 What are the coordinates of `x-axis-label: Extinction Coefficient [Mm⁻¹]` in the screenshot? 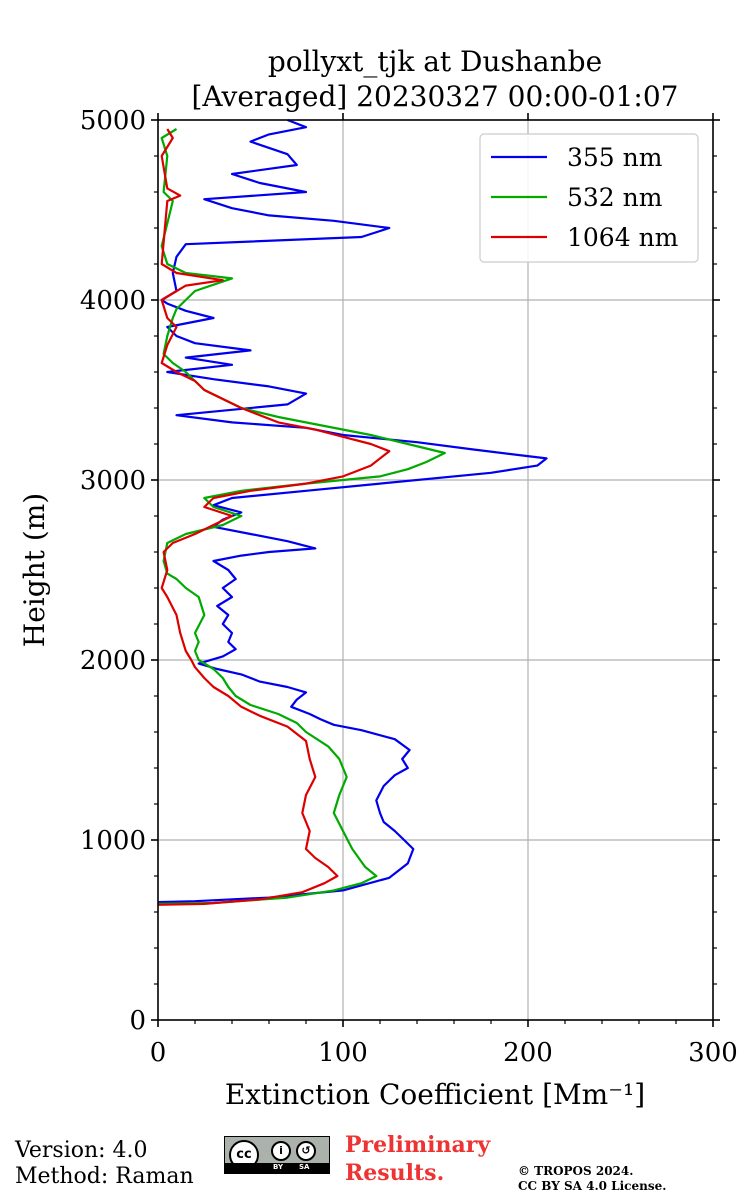 It's located at (435, 1094).